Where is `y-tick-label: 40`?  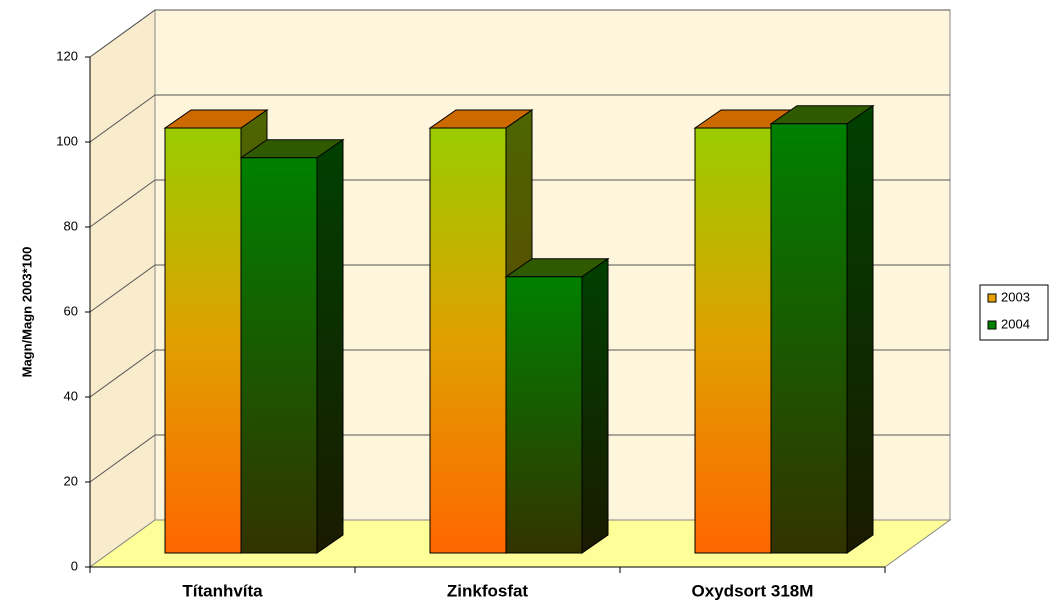
y-tick-label: 40 is located at coordinates (71, 395).